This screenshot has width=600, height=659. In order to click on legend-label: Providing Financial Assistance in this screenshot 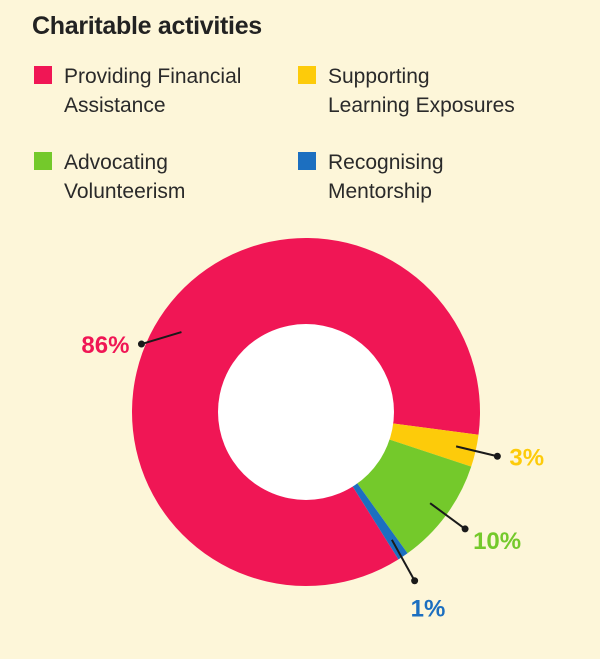, I will do `click(179, 91)`.